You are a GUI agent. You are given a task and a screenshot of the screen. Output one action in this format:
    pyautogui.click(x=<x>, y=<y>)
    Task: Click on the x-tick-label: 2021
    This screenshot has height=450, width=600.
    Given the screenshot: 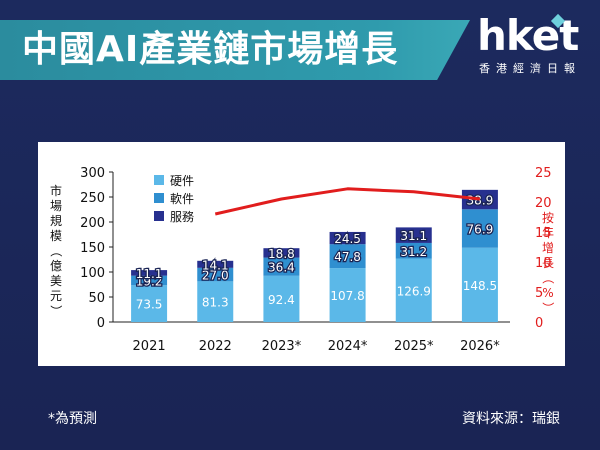 What is the action you would take?
    pyautogui.click(x=149, y=346)
    